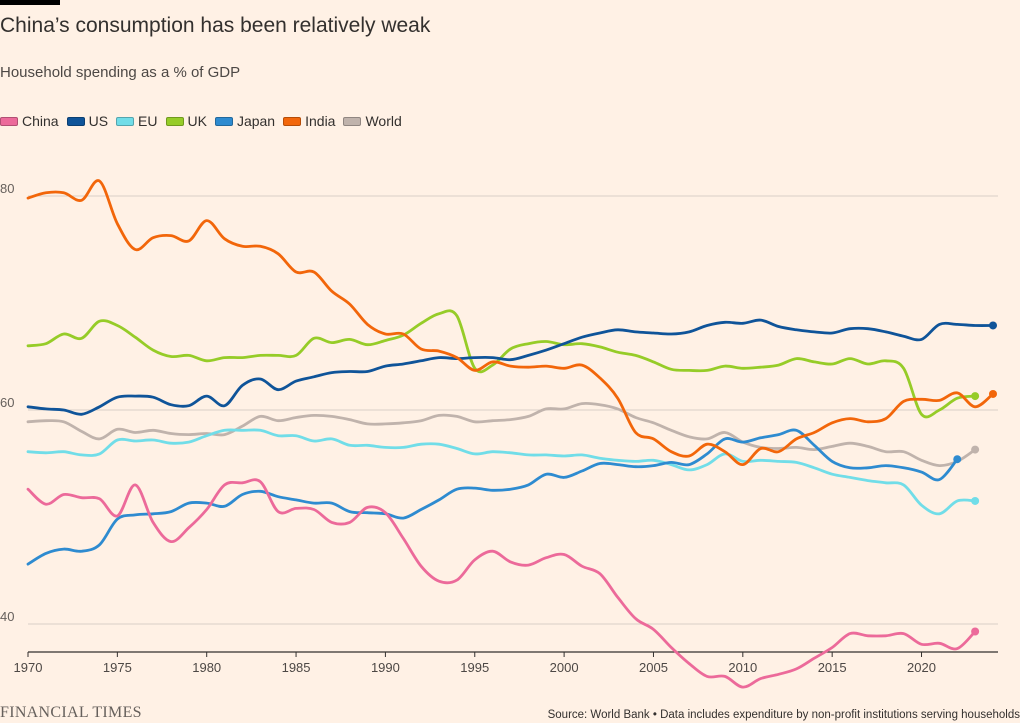 This screenshot has width=1020, height=723. Describe the element at coordinates (510, 367) in the screenshot. I see `series-line-us` at that location.